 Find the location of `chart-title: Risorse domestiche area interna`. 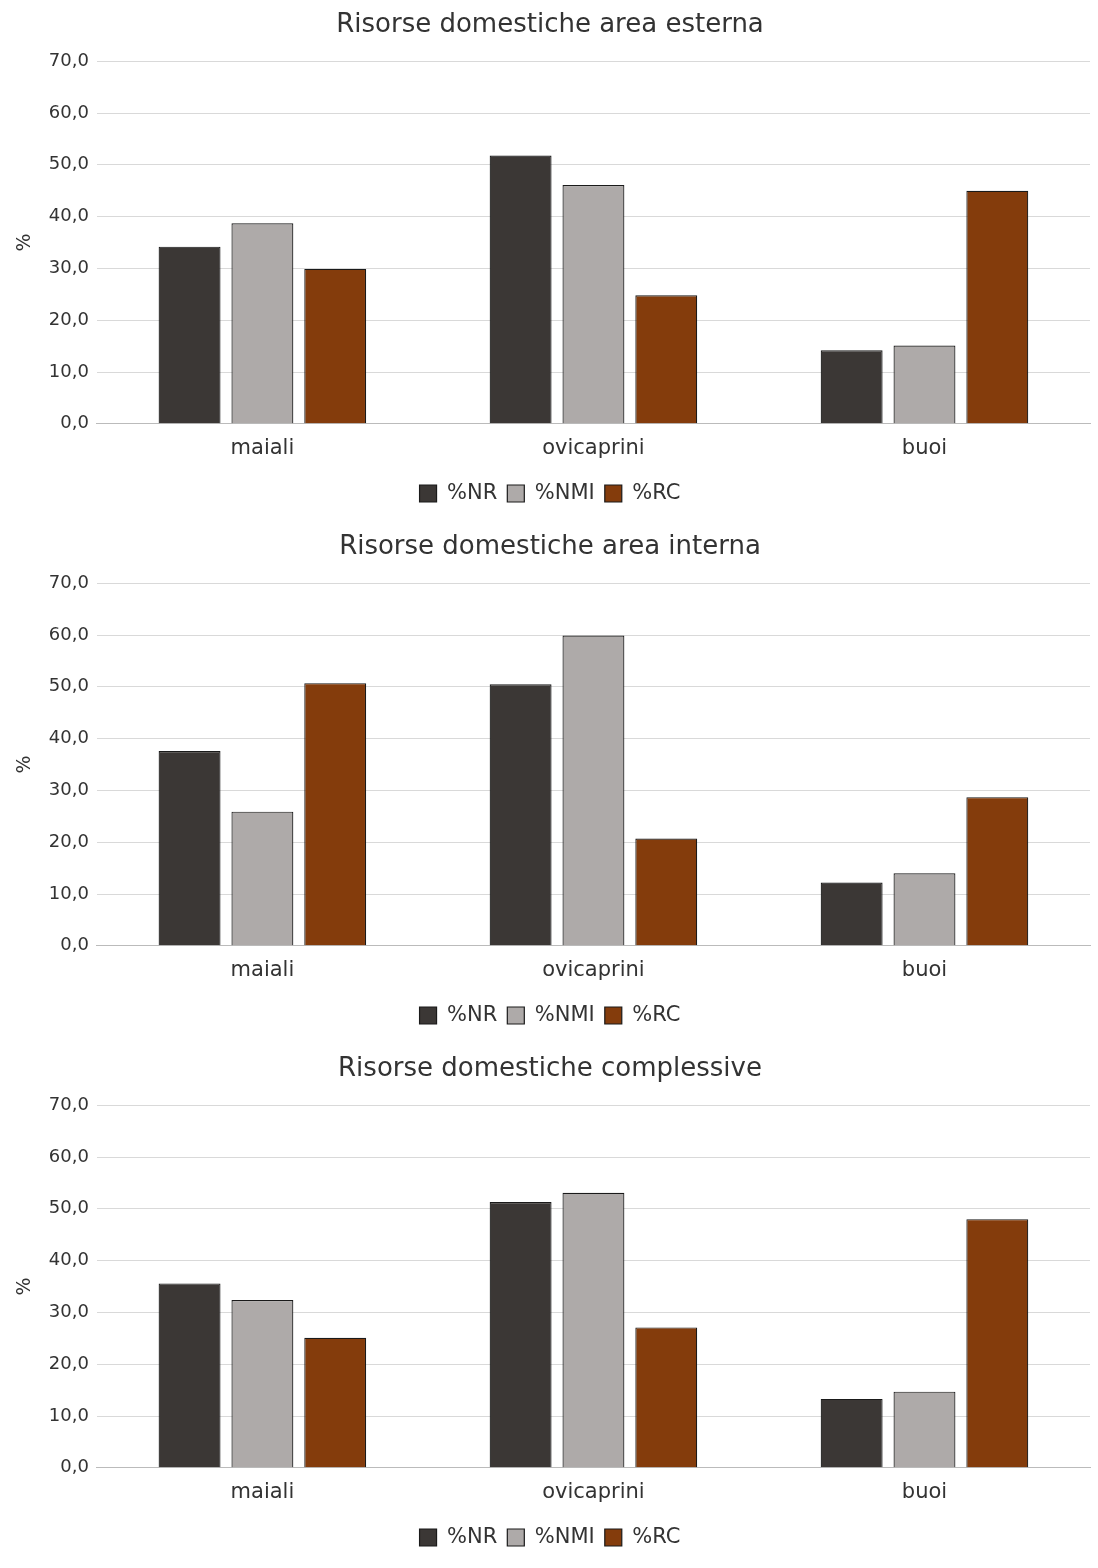

chart-title: Risorse domestiche area interna is located at coordinates (550, 545).